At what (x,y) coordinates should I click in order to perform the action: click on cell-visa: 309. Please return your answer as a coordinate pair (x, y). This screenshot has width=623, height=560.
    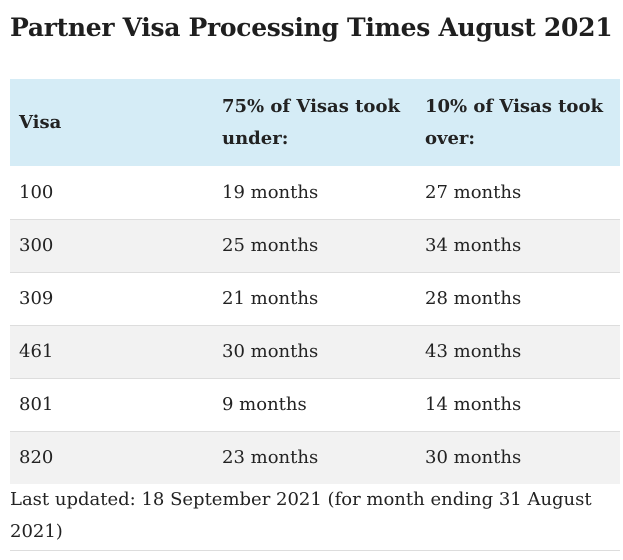
    Looking at the image, I should click on (111, 298).